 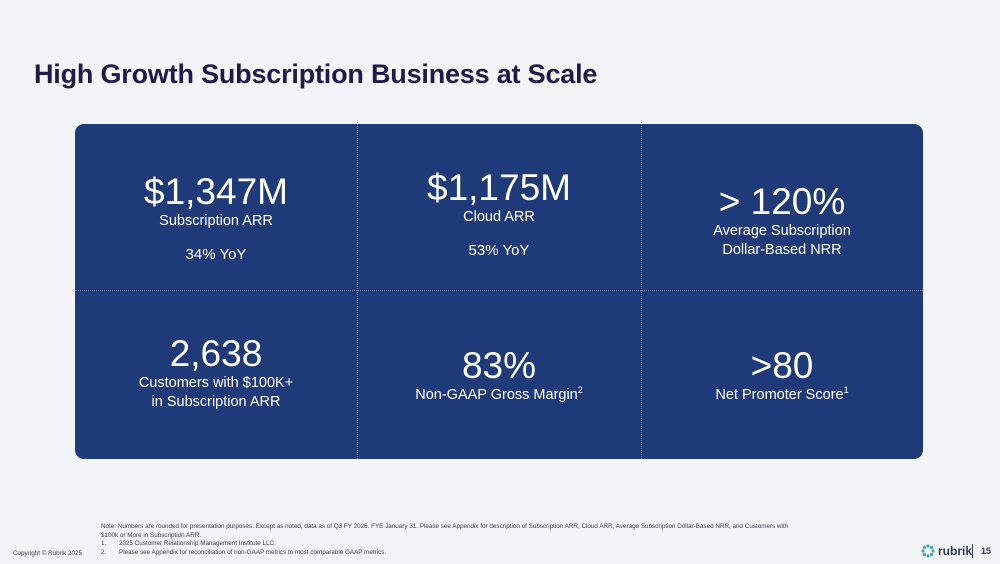 What do you see at coordinates (955, 551) in the screenshot?
I see `brand-name: rubrik` at bounding box center [955, 551].